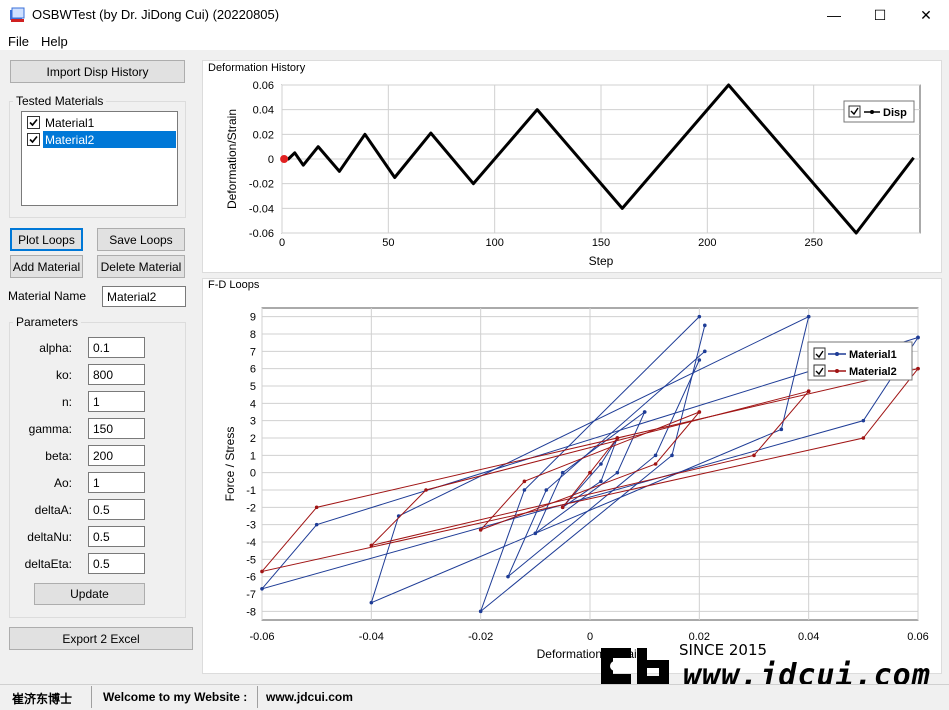 This screenshot has width=949, height=710. I want to click on menu-bar, so click(474, 40).